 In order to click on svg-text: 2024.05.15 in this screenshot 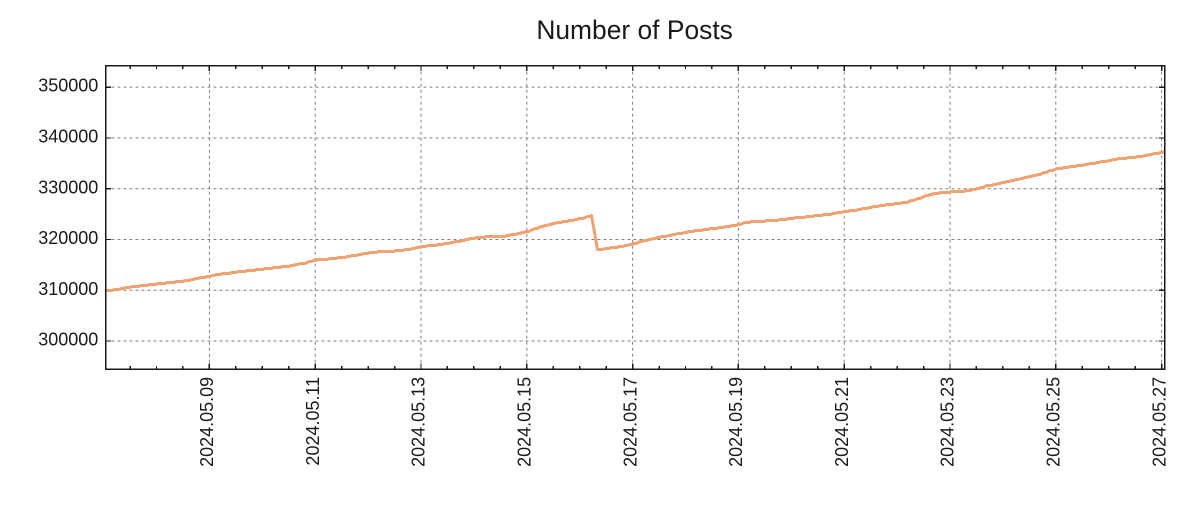, I will do `click(525, 422)`.